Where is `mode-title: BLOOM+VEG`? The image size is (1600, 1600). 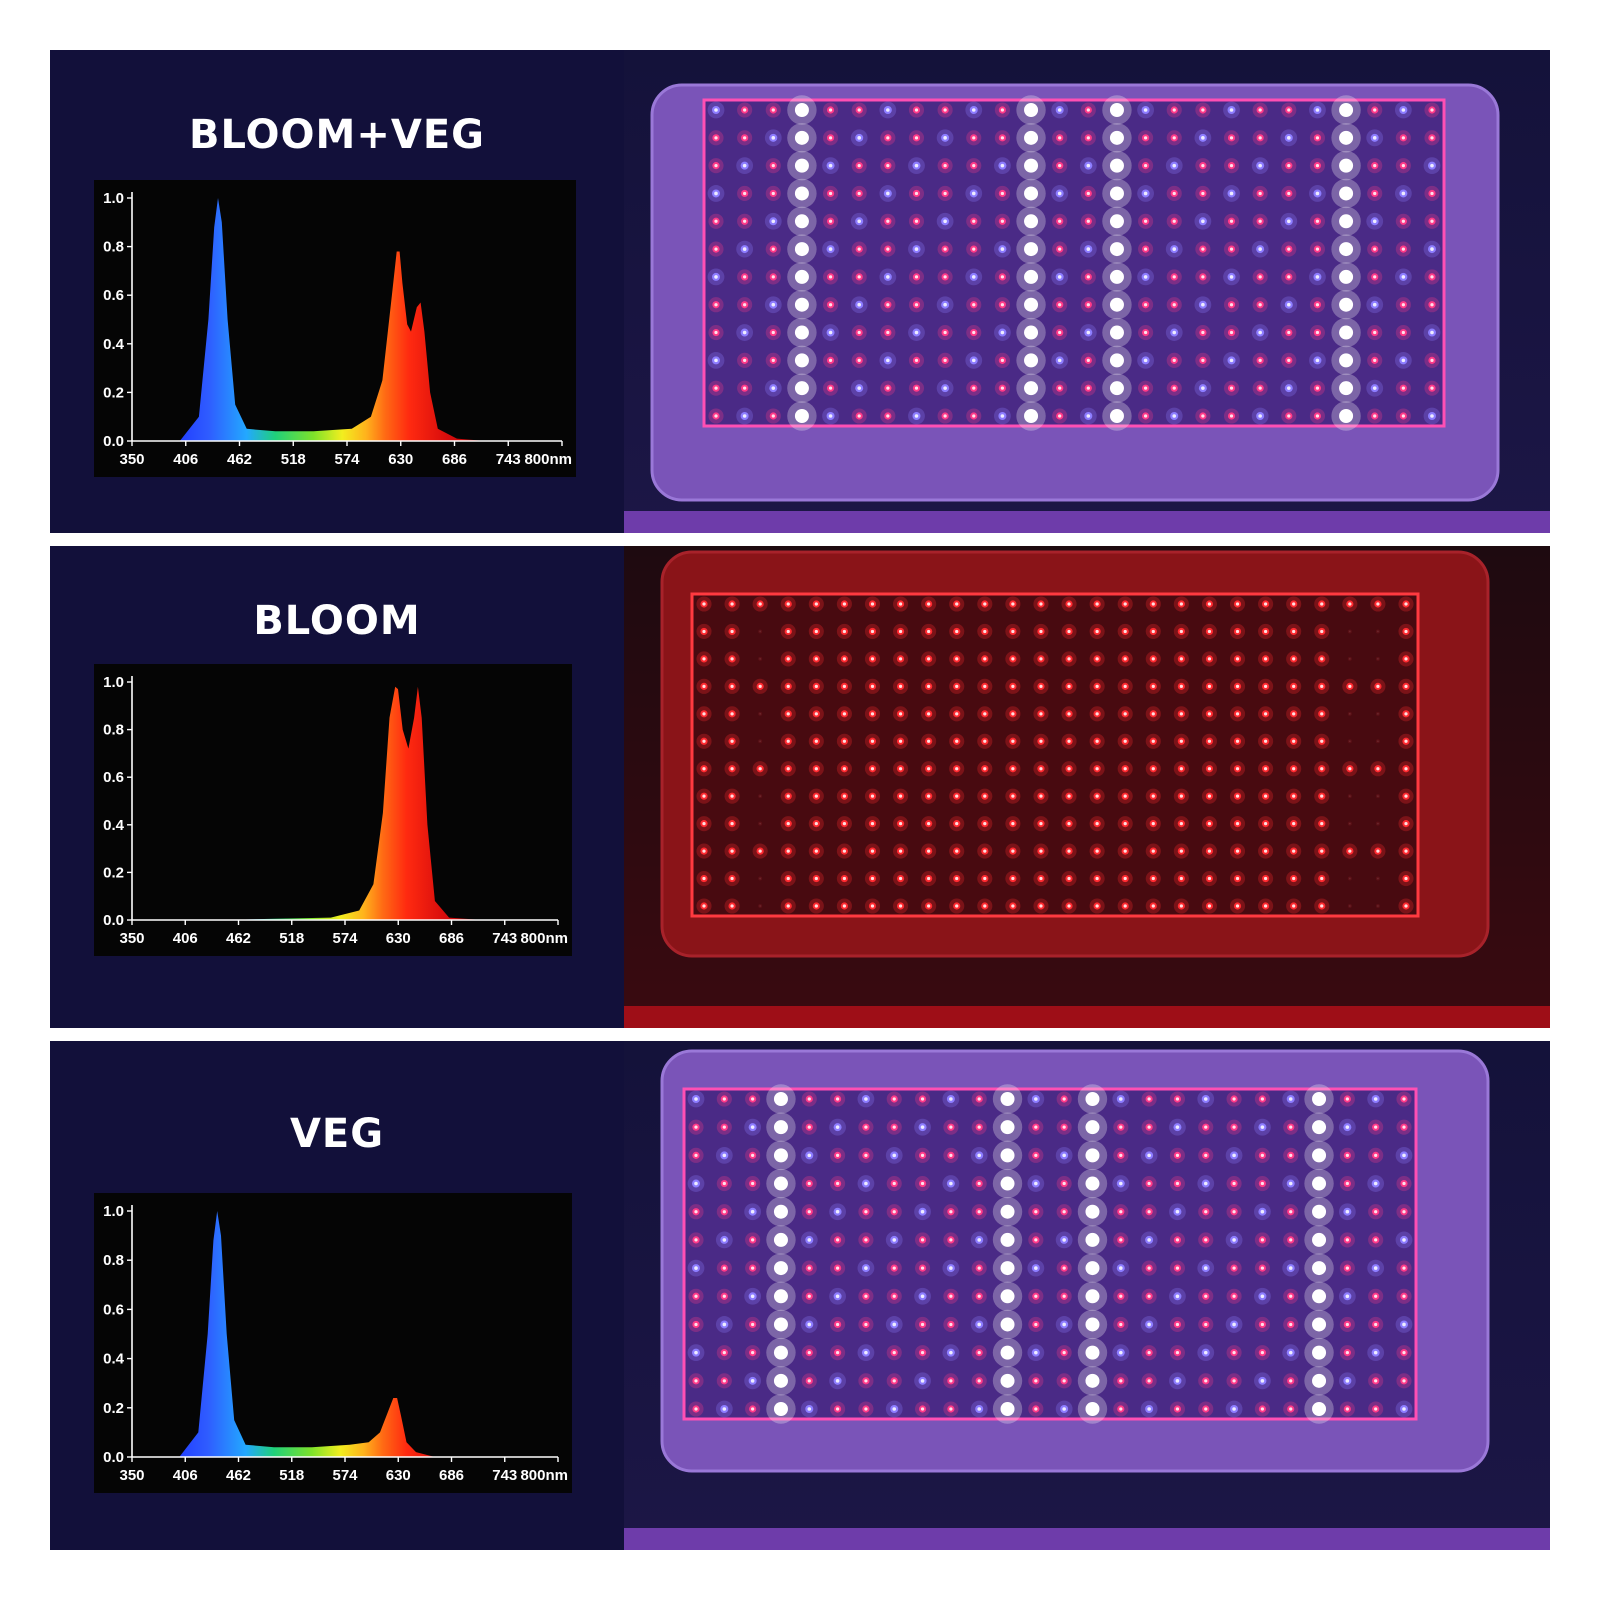
mode-title: BLOOM+VEG is located at coordinates (337, 135).